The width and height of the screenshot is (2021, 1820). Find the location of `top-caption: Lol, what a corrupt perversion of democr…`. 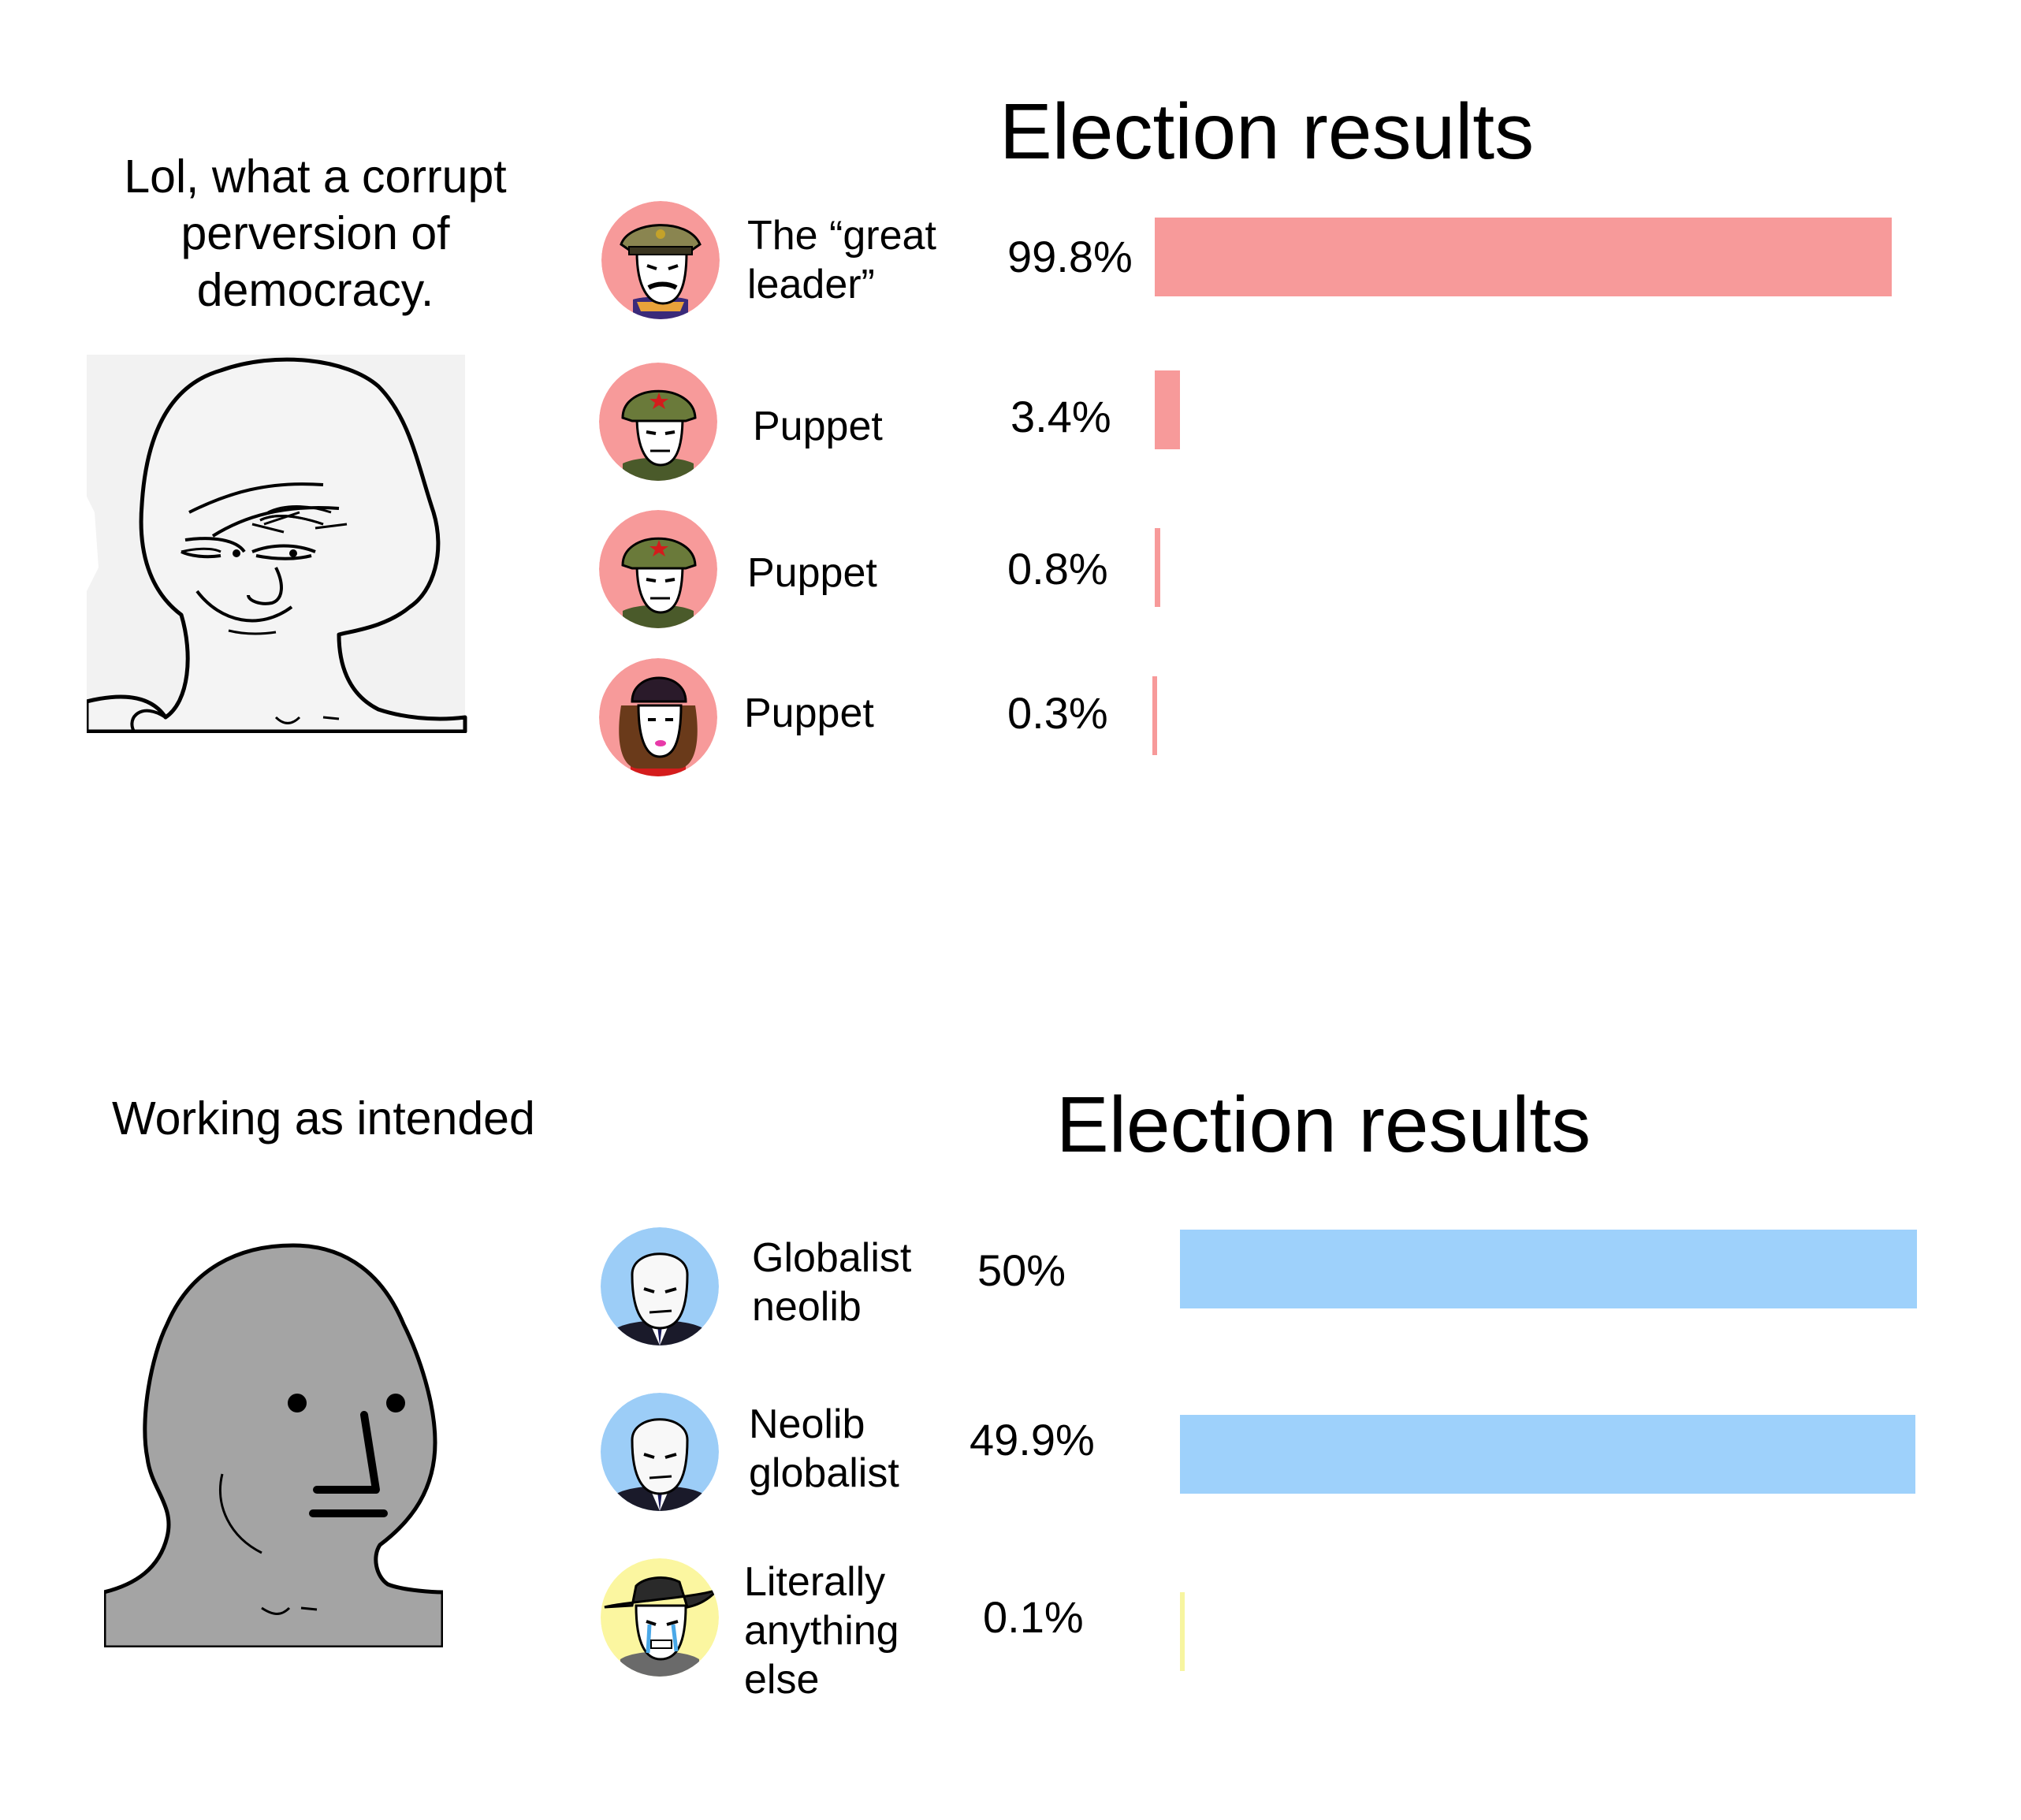

top-caption: Lol, what a corrupt perversion of democr… is located at coordinates (315, 233).